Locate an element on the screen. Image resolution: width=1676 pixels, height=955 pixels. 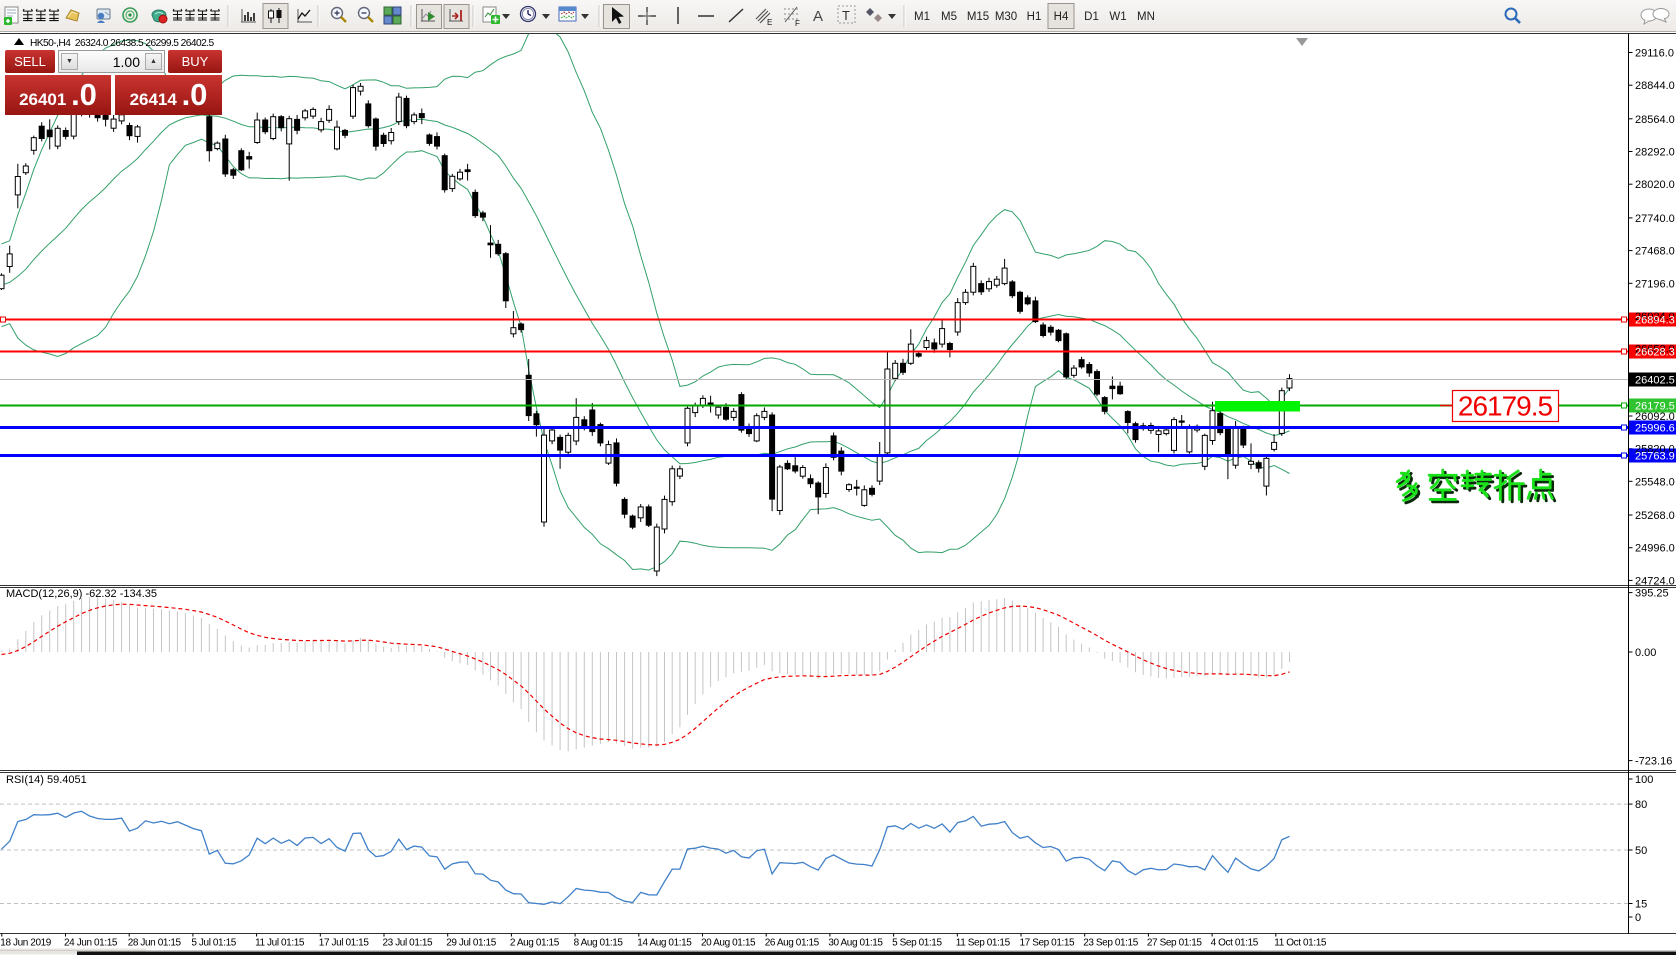
svg-text: 25268.0 is located at coordinates (1655, 516).